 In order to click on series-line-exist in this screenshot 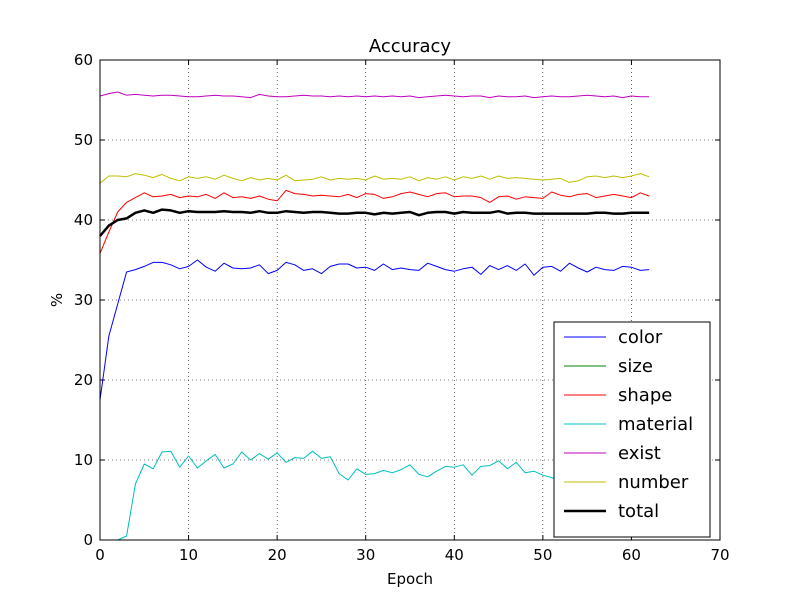, I will do `click(374, 95)`.